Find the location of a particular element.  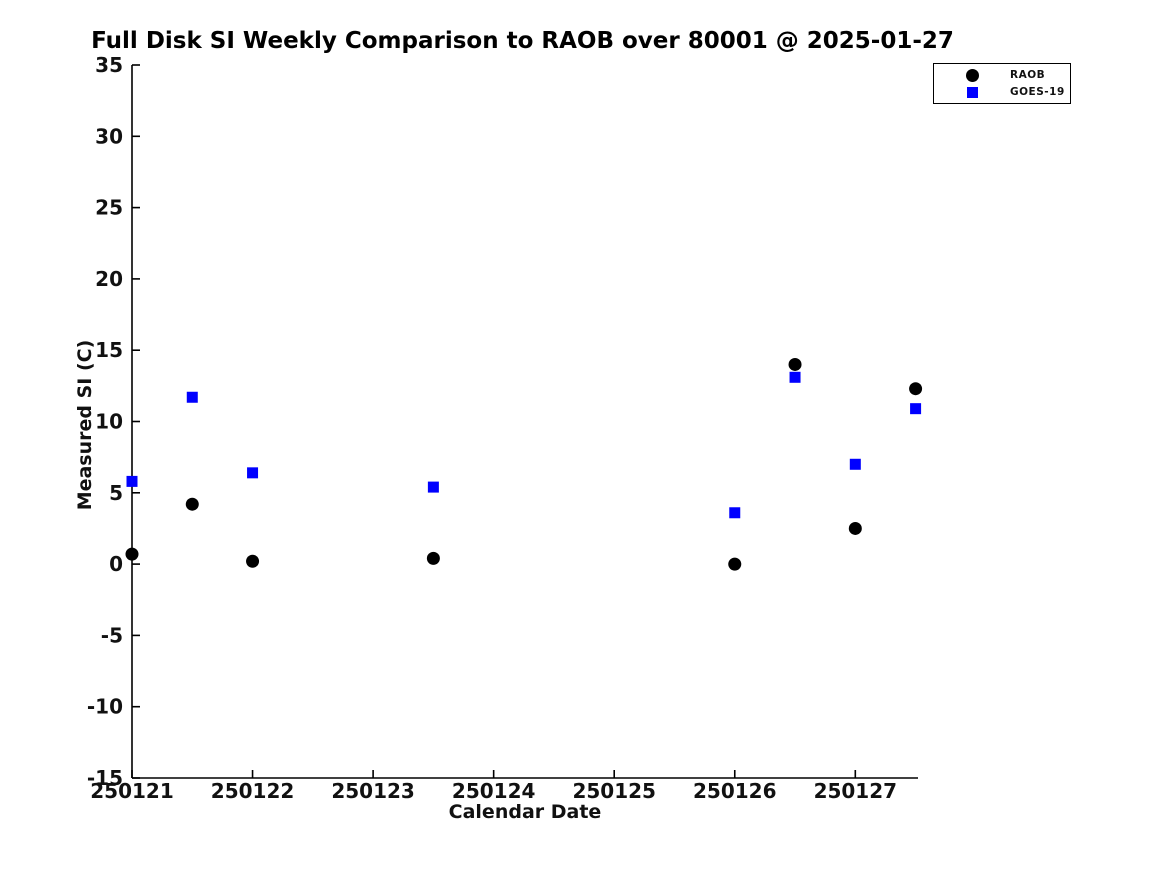

x-tick-label: 250125 is located at coordinates (614, 791).